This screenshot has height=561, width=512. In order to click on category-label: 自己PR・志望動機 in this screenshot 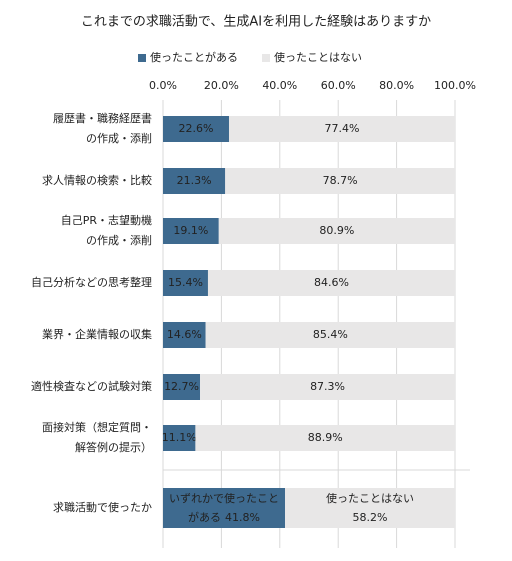, I will do `click(106, 220)`.